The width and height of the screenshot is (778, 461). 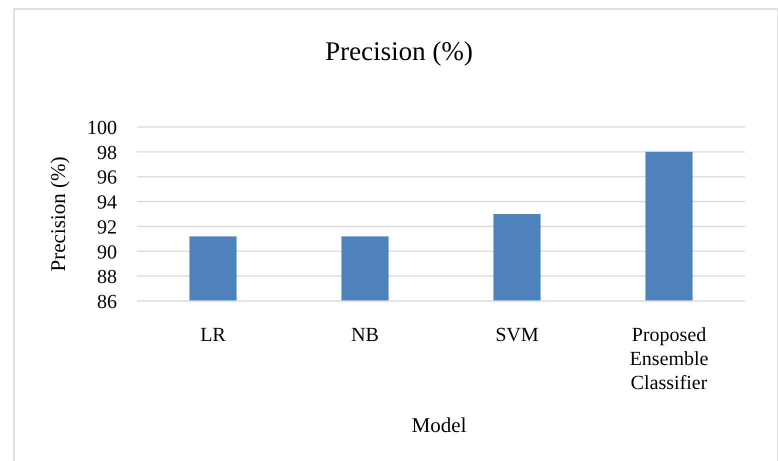 I want to click on y-tick-label: 86, so click(x=107, y=302).